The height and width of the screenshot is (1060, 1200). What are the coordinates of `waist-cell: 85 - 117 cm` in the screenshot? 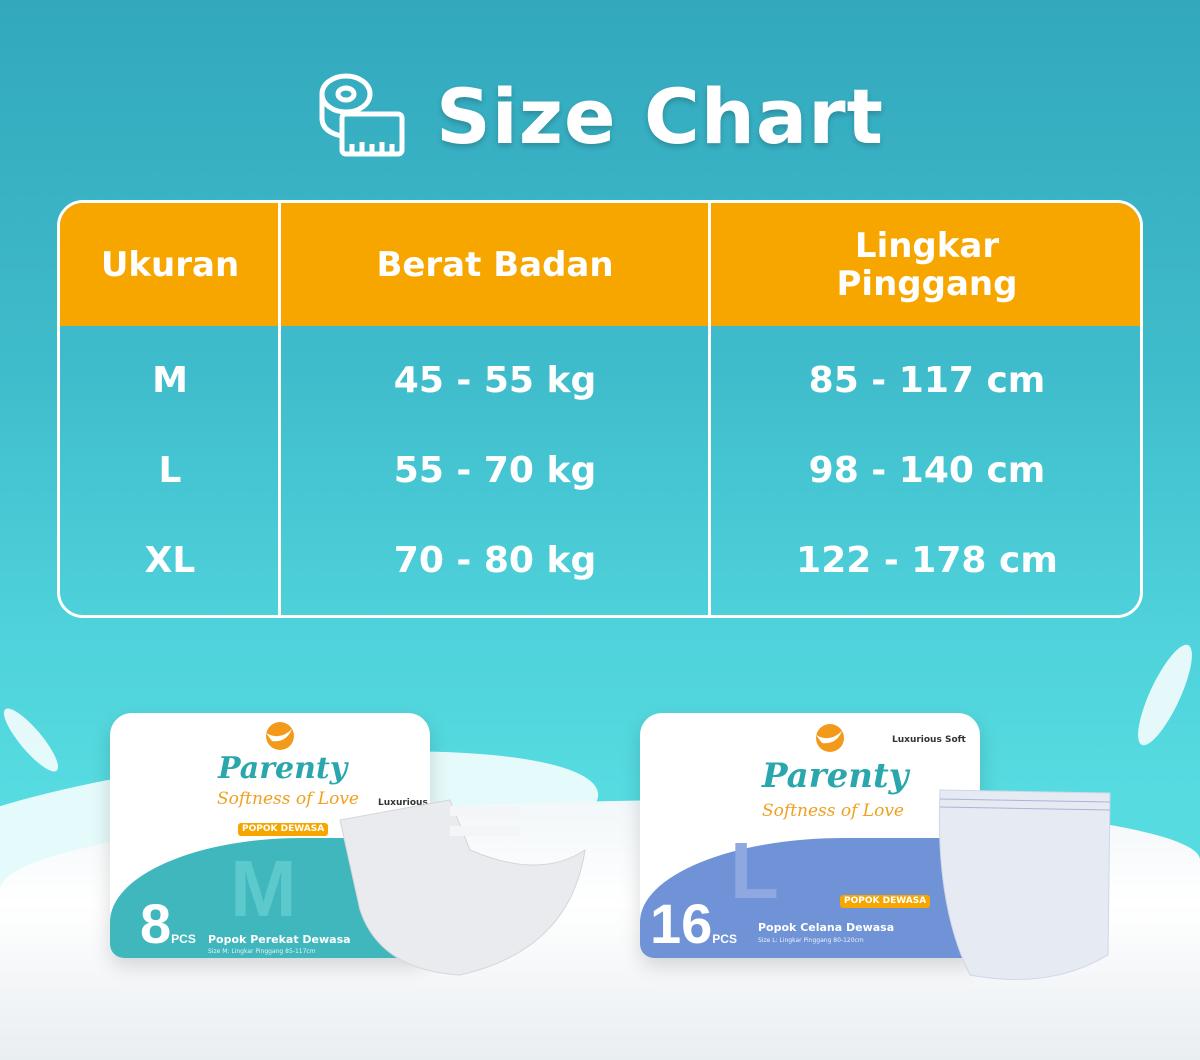 It's located at (927, 380).